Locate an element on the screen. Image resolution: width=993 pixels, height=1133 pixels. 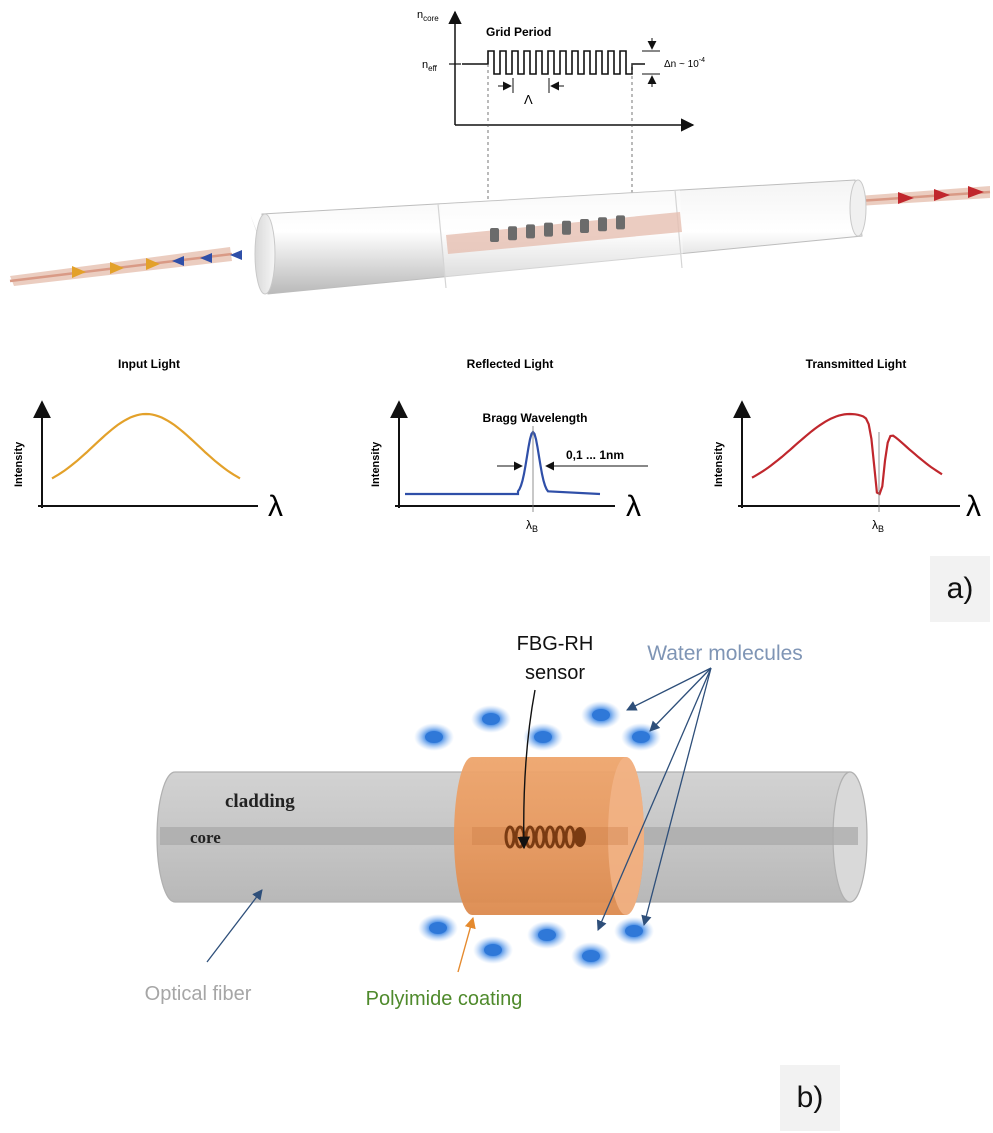
fiber-pointer-arrow is located at coordinates (234, 926).